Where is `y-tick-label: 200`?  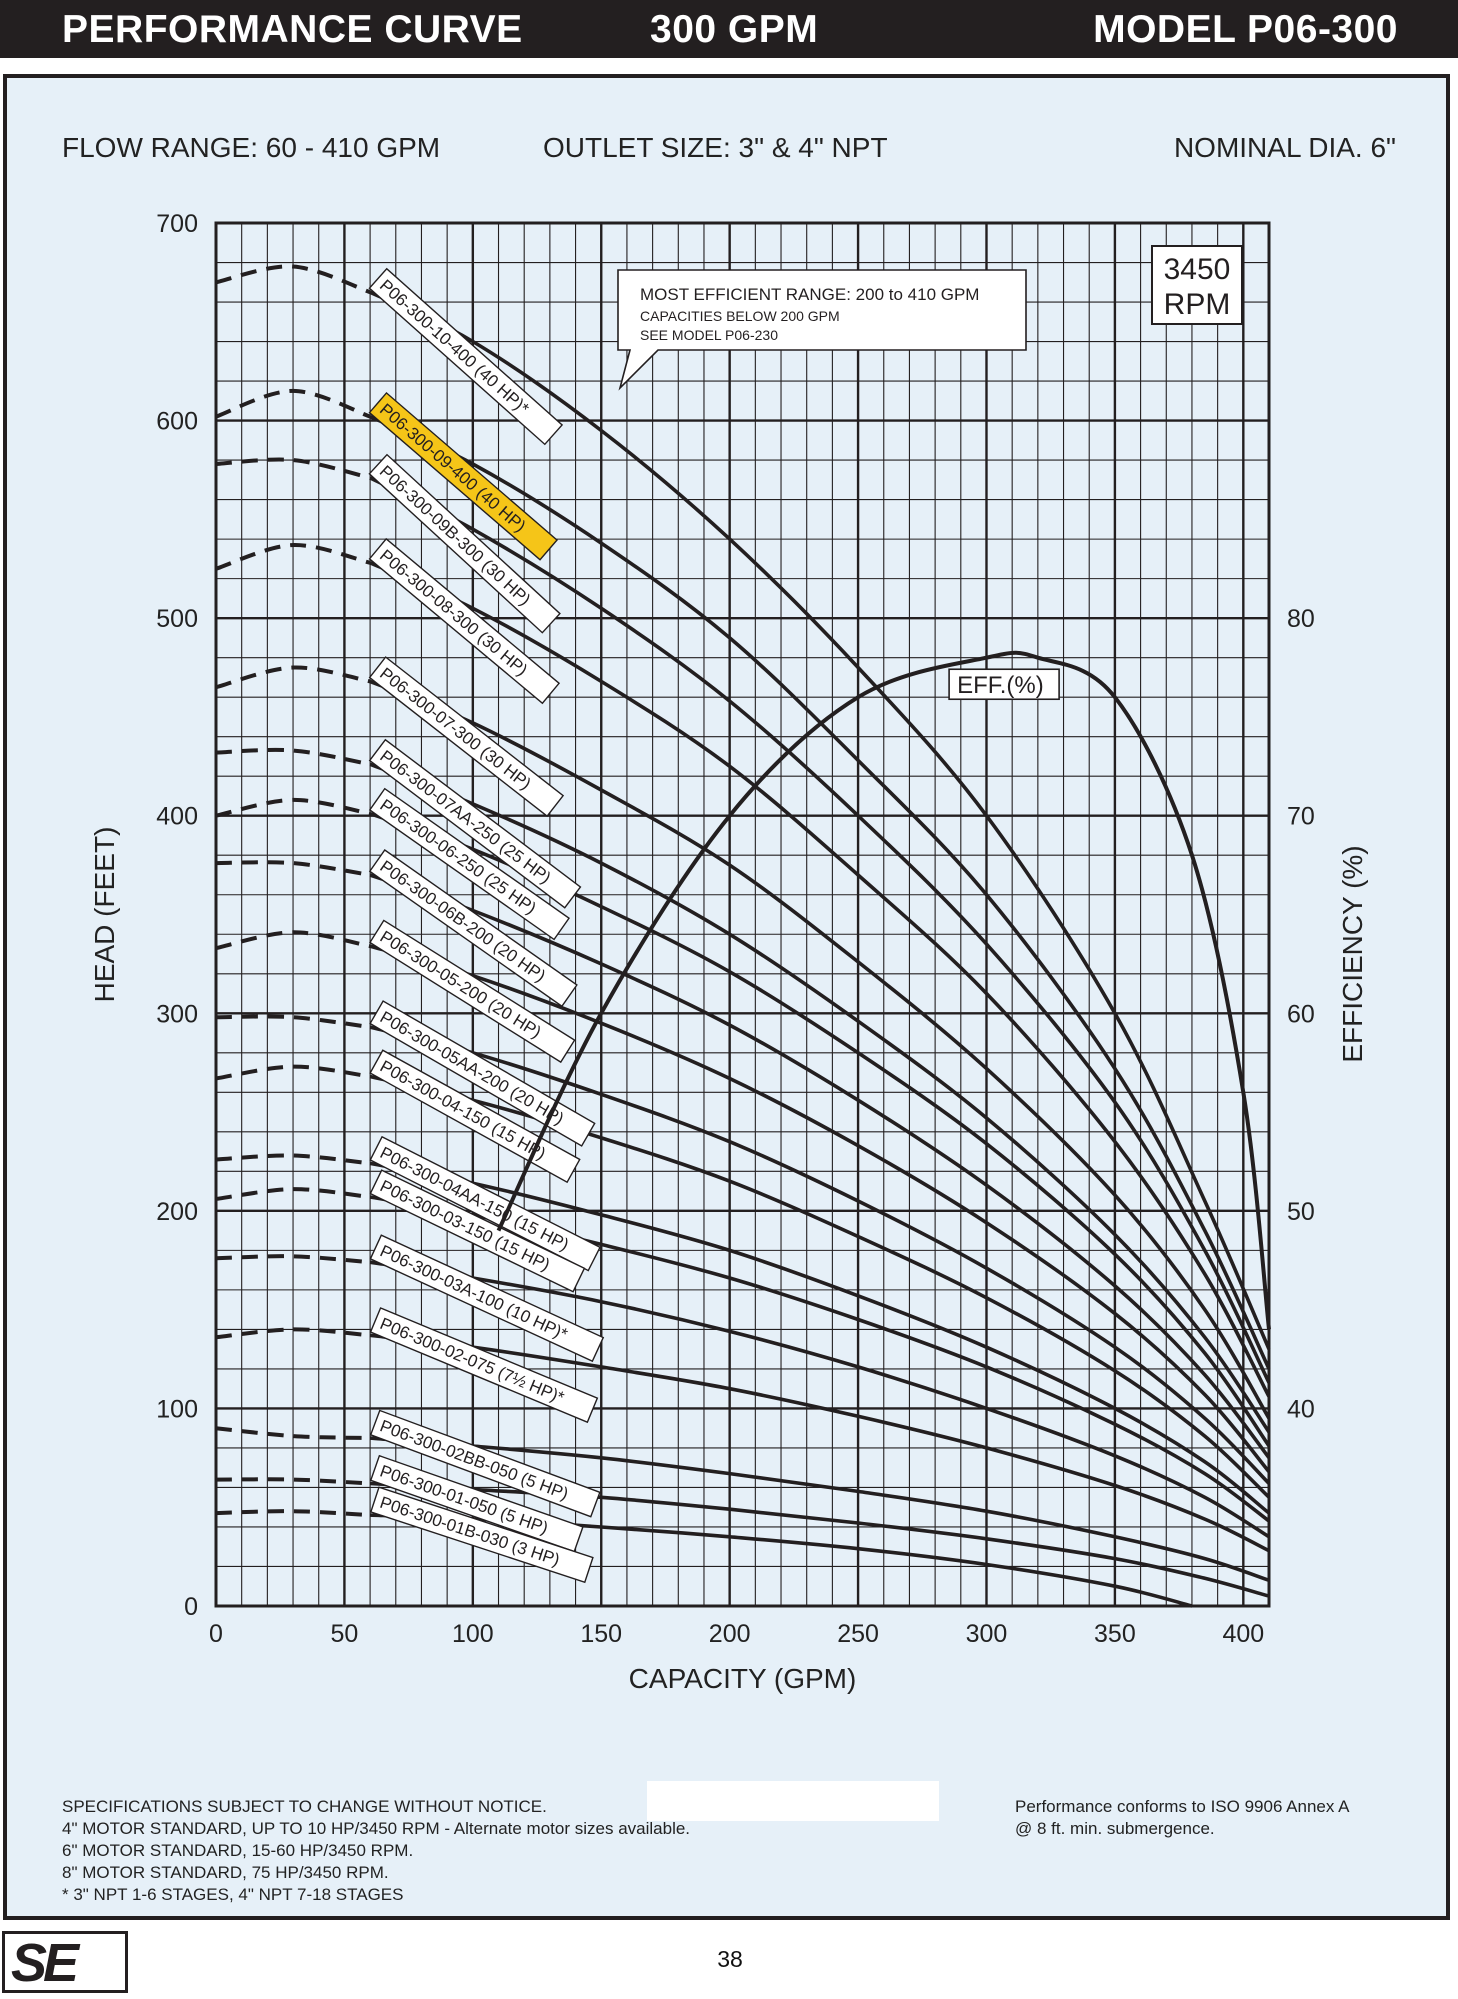
y-tick-label: 200 is located at coordinates (177, 1212).